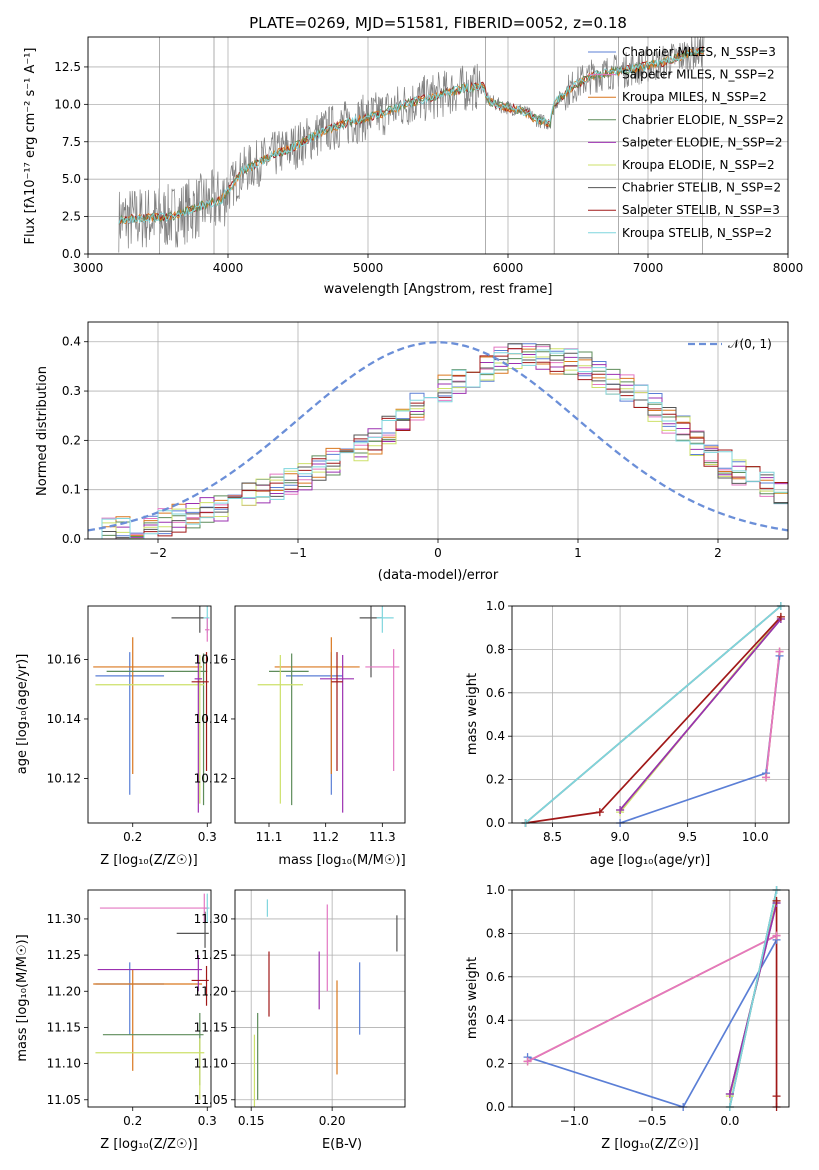 Image resolution: width=819 pixels, height=1170 pixels. I want to click on y-tick-label: 0.4, so click(495, 736).